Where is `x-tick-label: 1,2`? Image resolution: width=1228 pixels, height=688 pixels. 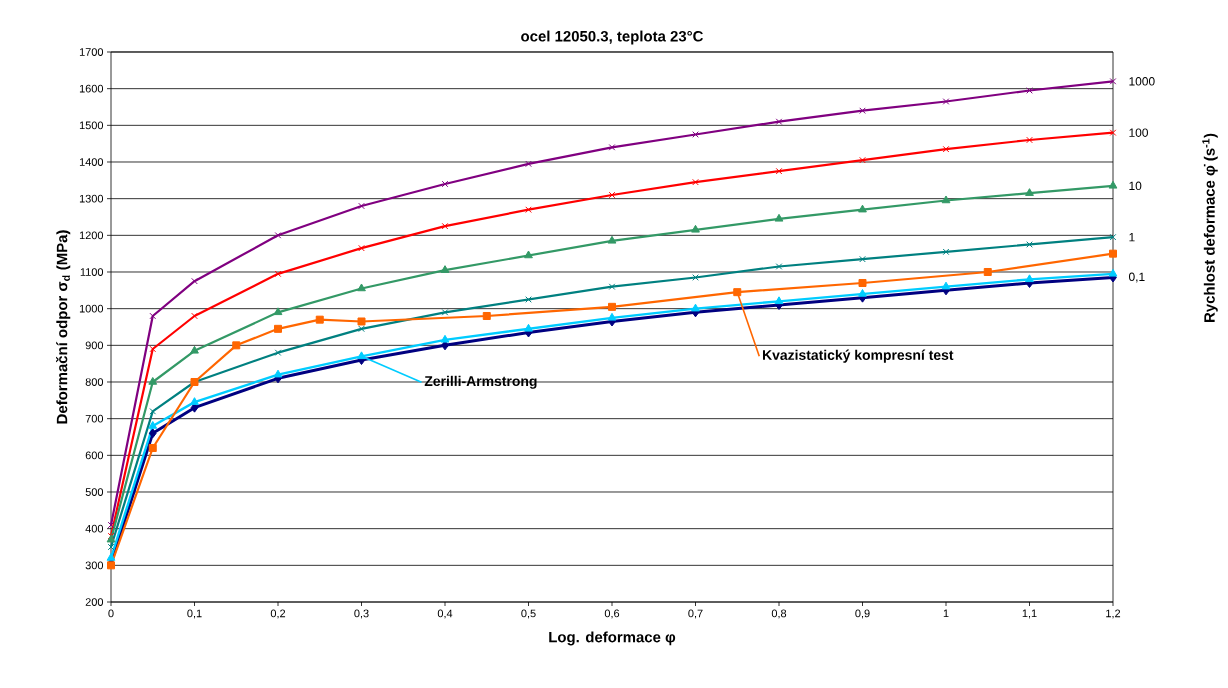 x-tick-label: 1,2 is located at coordinates (1113, 614).